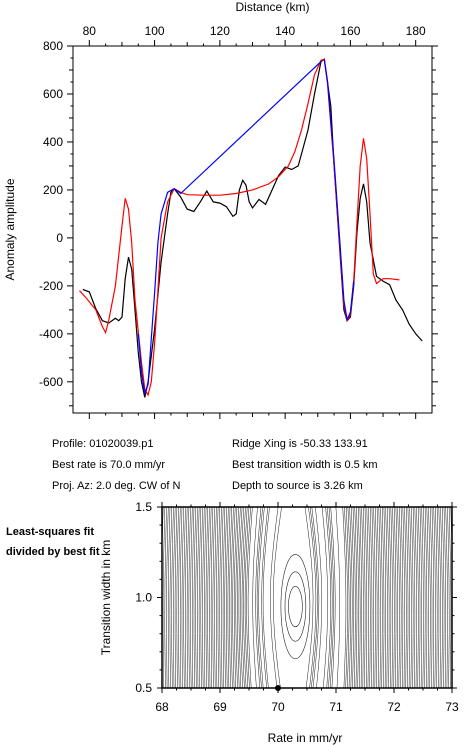 This screenshot has width=467, height=745. I want to click on x-axis-label: Rate in mm/yr, so click(305, 738).